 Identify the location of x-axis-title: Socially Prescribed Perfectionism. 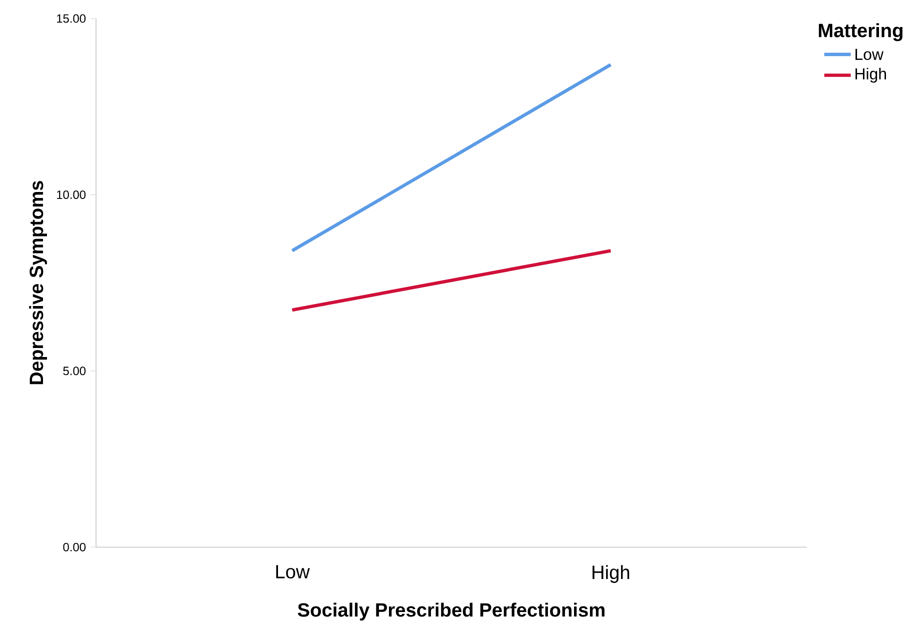
(451, 611).